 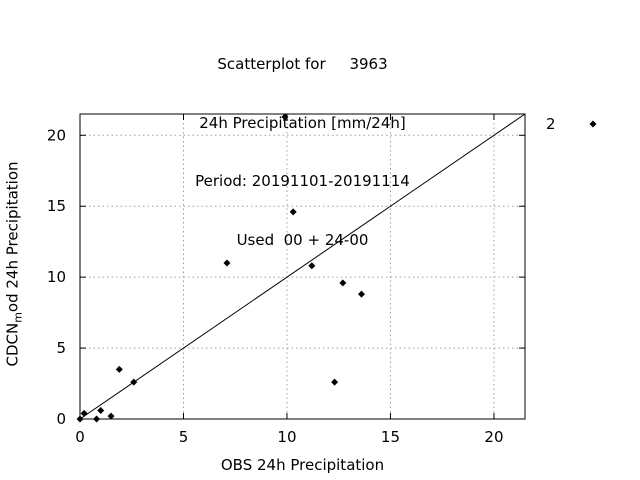 I want to click on x-axis-label: OBS 24h Precipitation, so click(x=302, y=465).